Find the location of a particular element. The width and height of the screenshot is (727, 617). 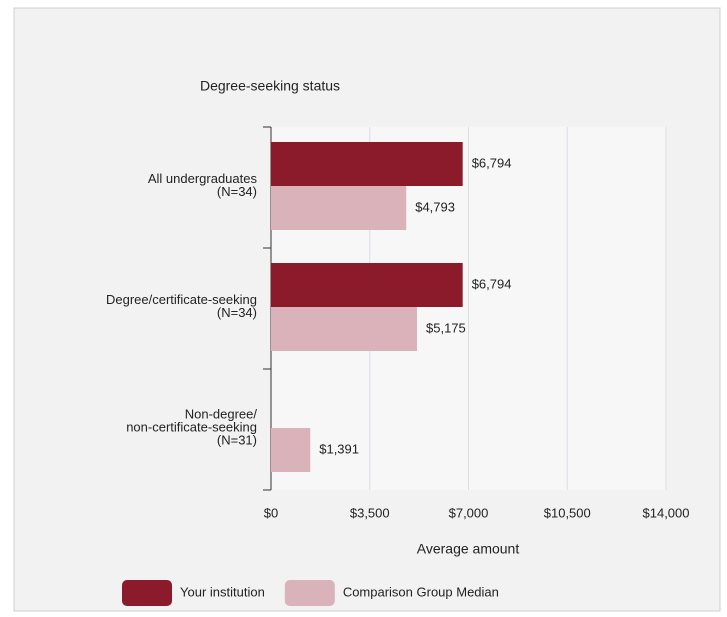

value-label: $5,175 is located at coordinates (446, 327).